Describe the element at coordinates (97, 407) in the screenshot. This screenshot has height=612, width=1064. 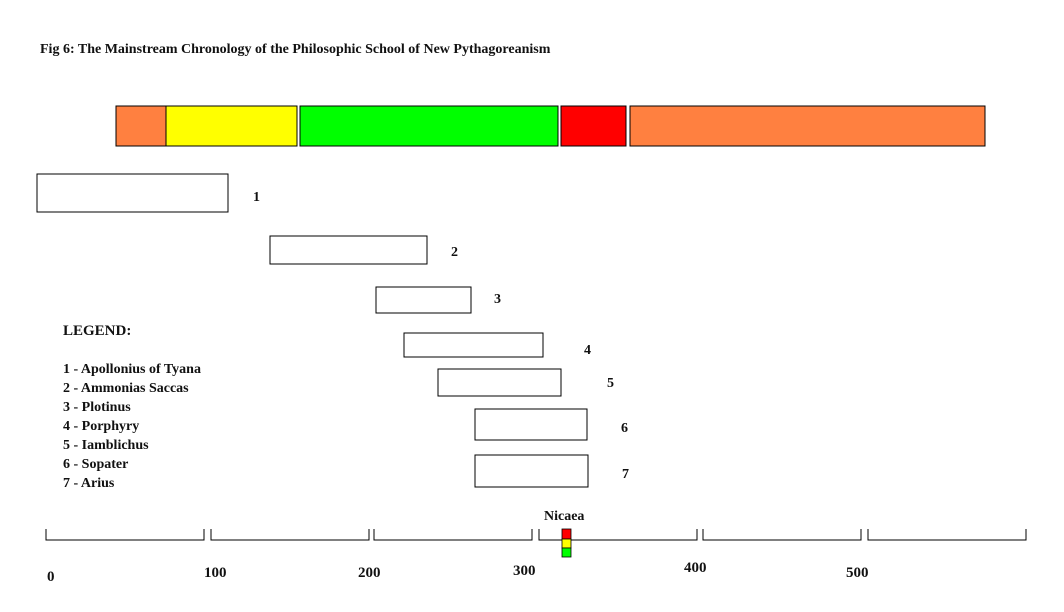
I see `legend-item: 3 - Plotinus` at that location.